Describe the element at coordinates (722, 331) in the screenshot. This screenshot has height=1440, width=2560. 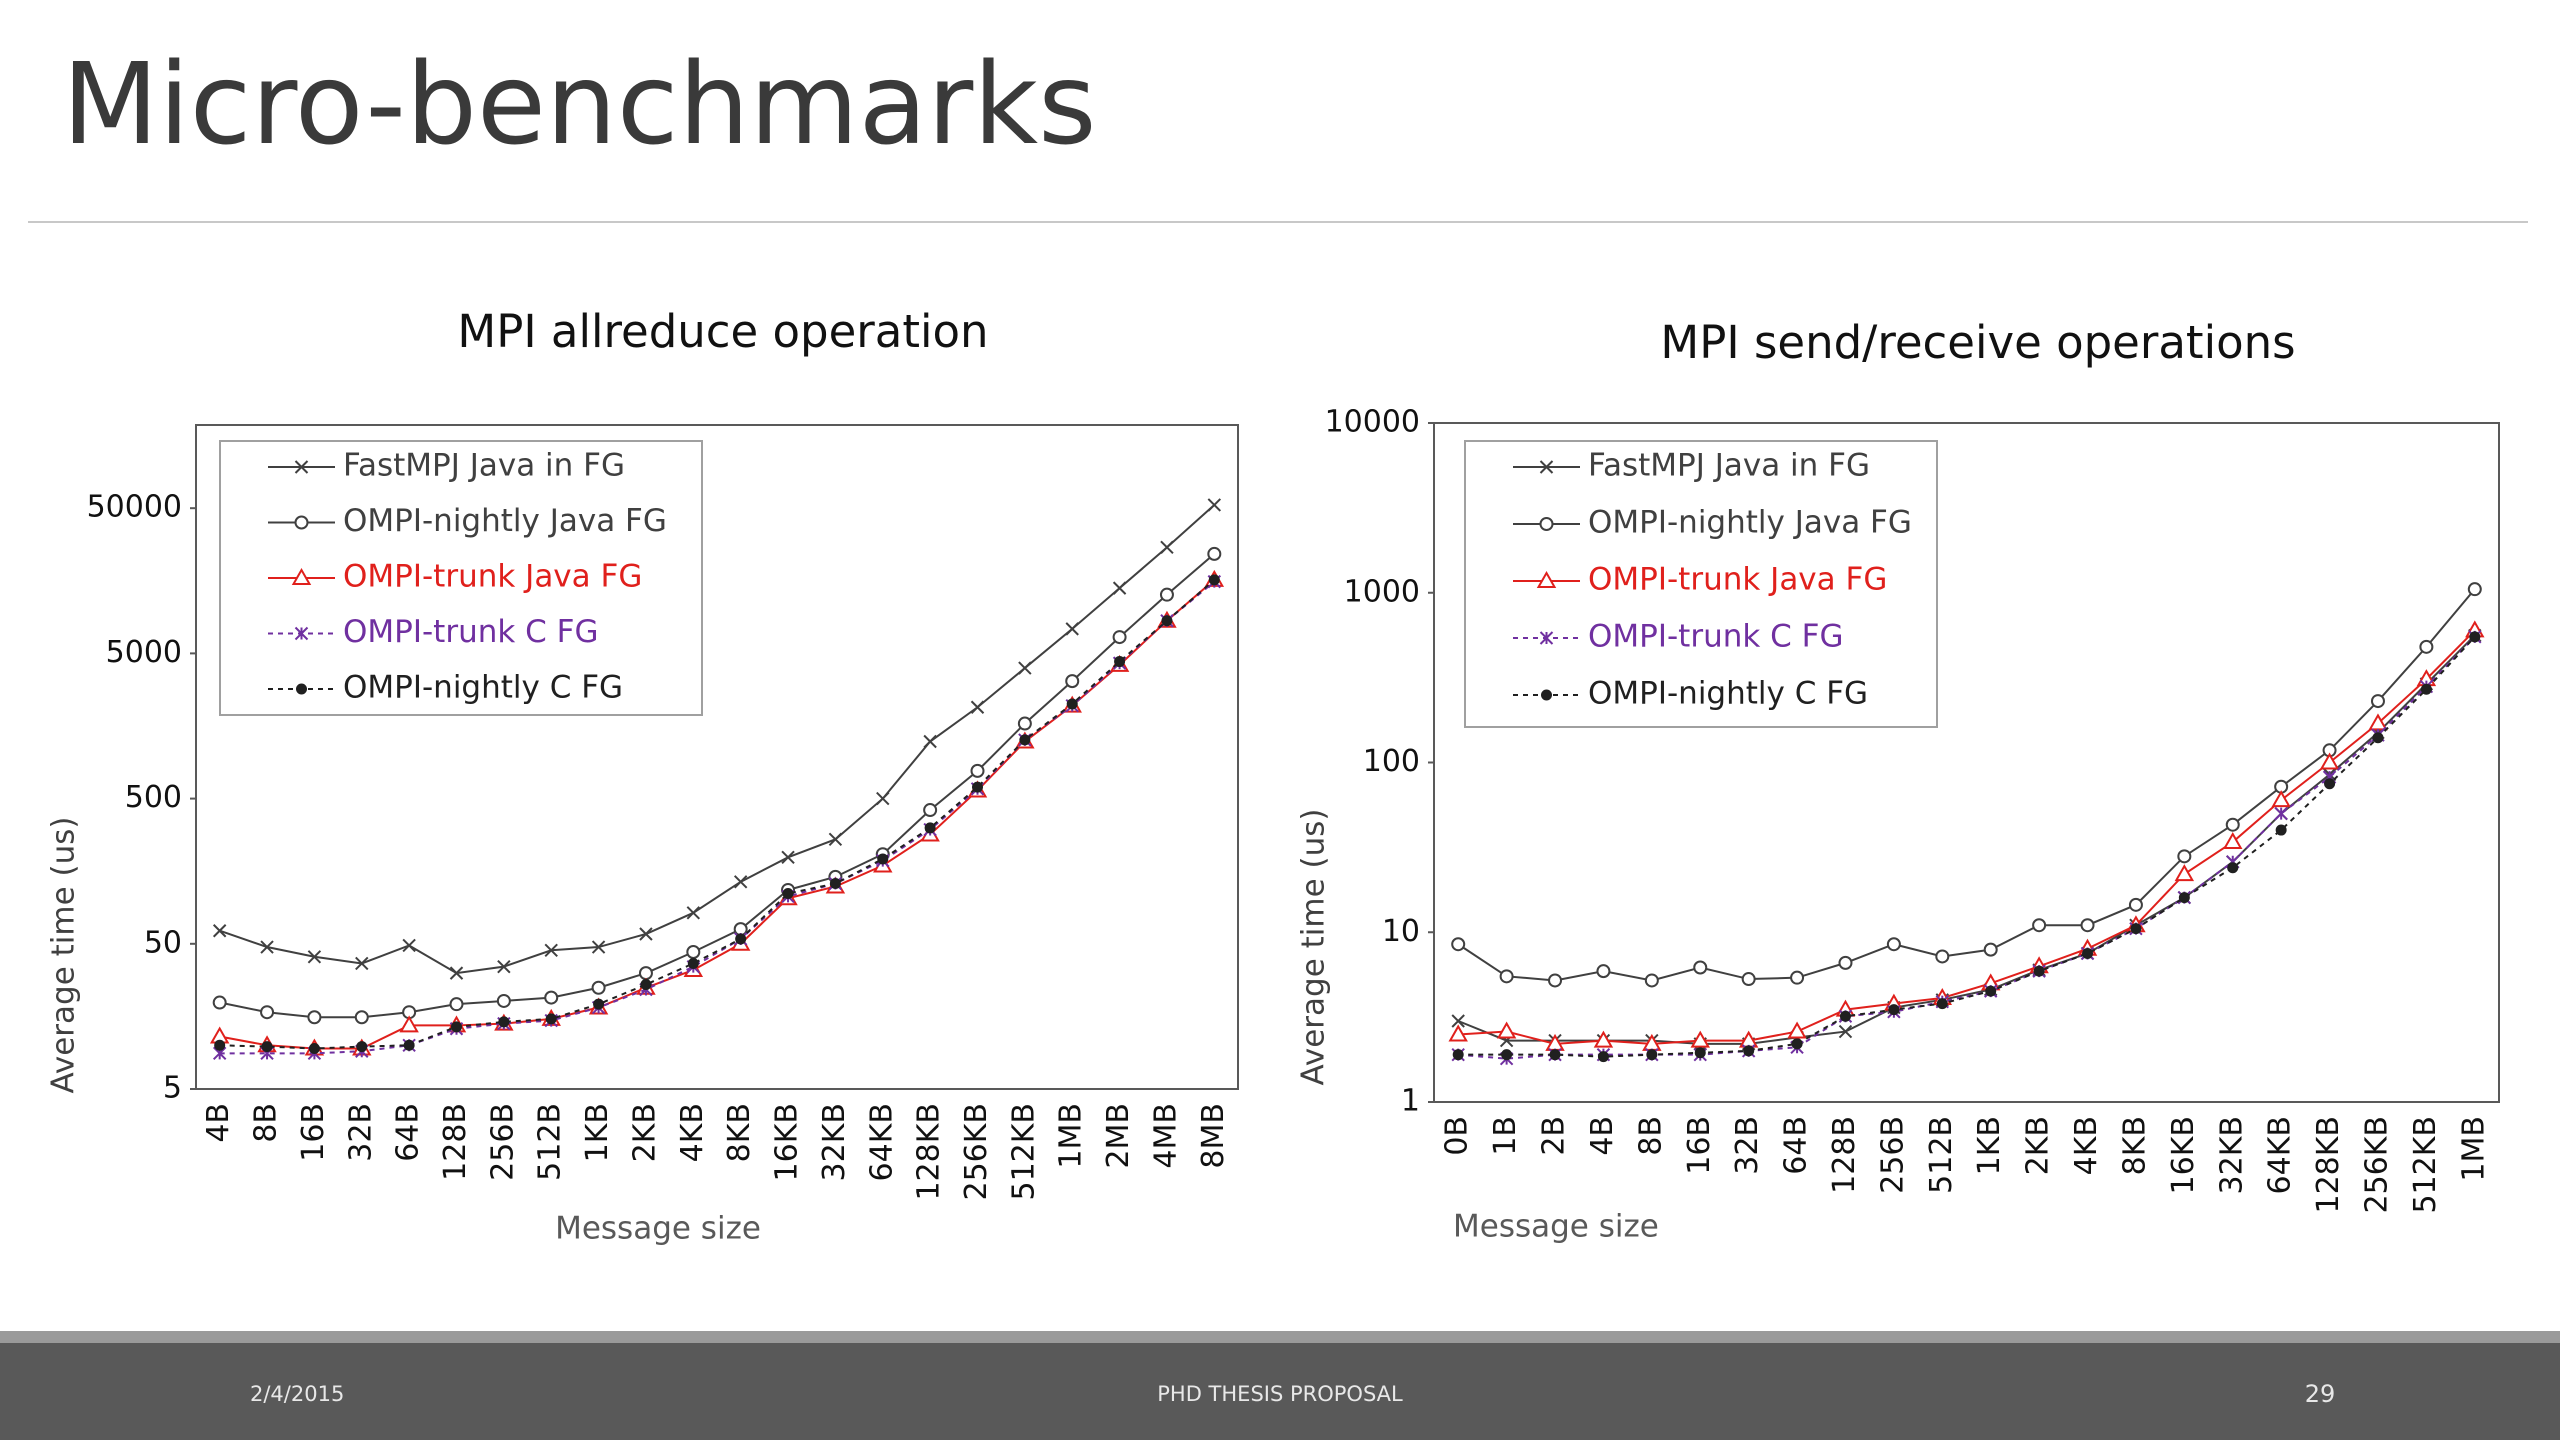
I see `chart-title: MPI allreduce operation` at that location.